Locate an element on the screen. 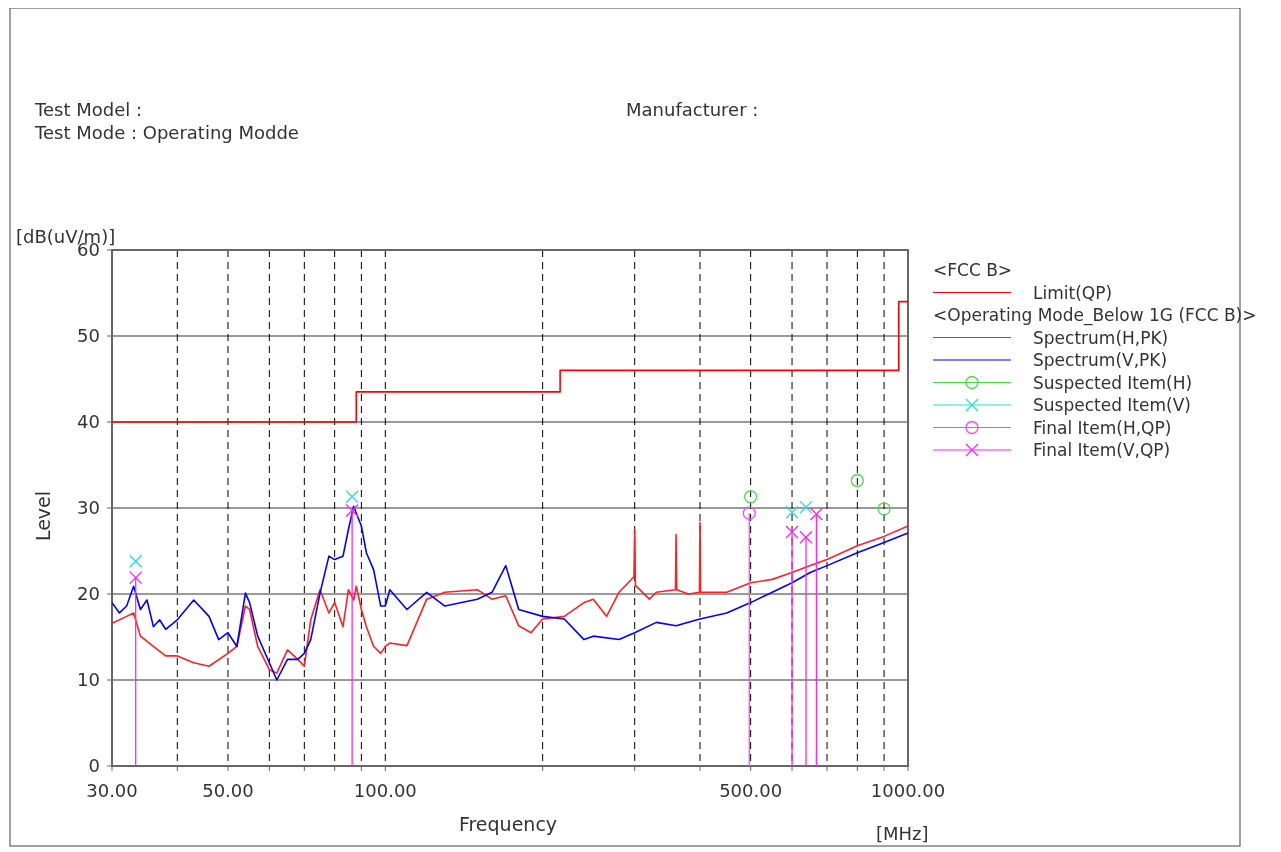 Image resolution: width=1281 pixels, height=852 pixels. legend-title: <FCC B> is located at coordinates (973, 270).